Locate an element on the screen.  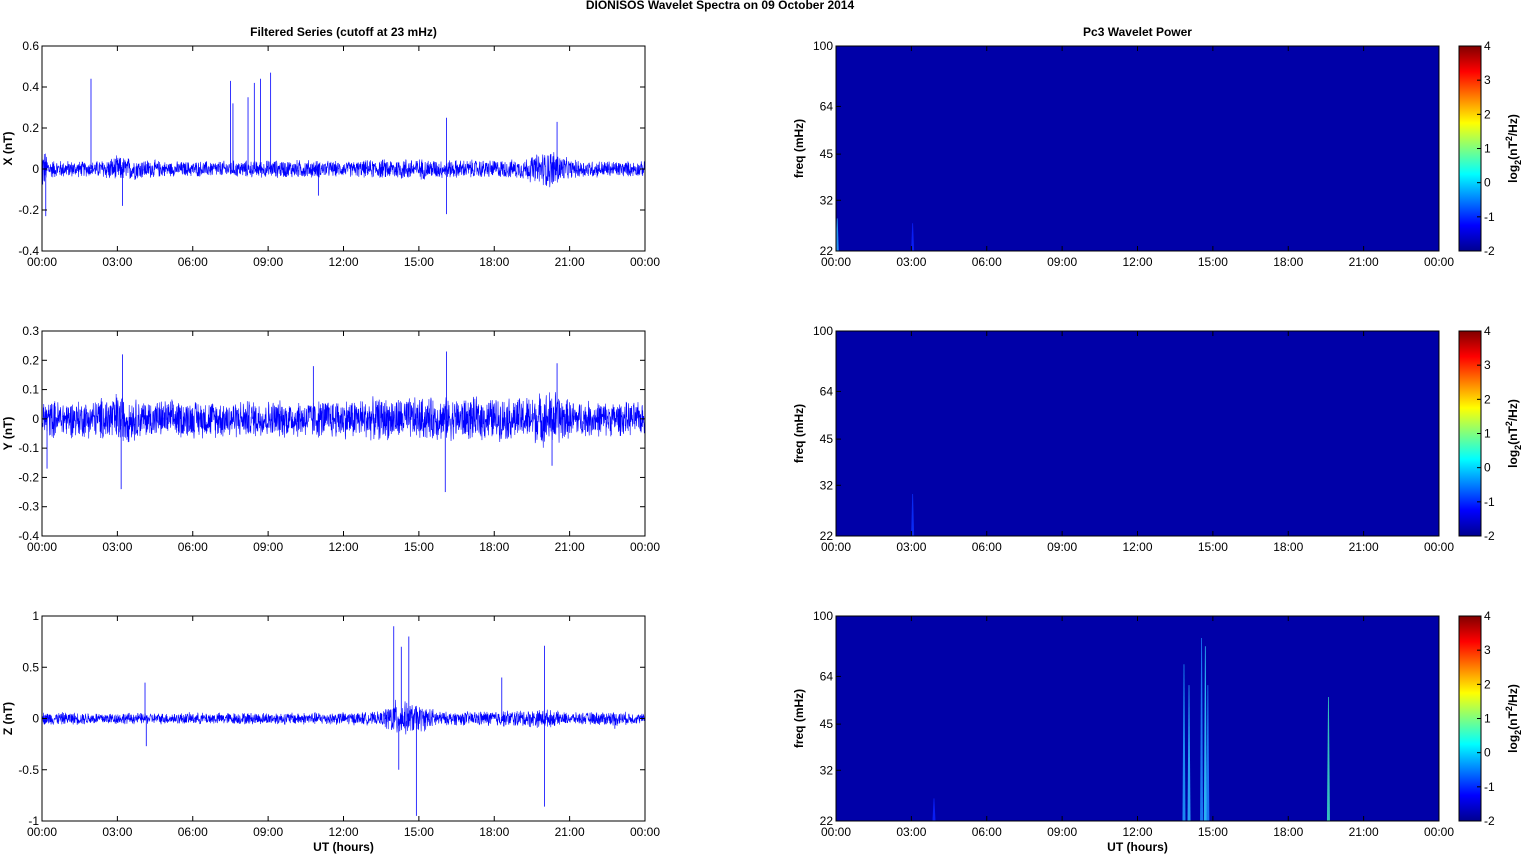
y-tick-label: 0.1 is located at coordinates (30, 390).